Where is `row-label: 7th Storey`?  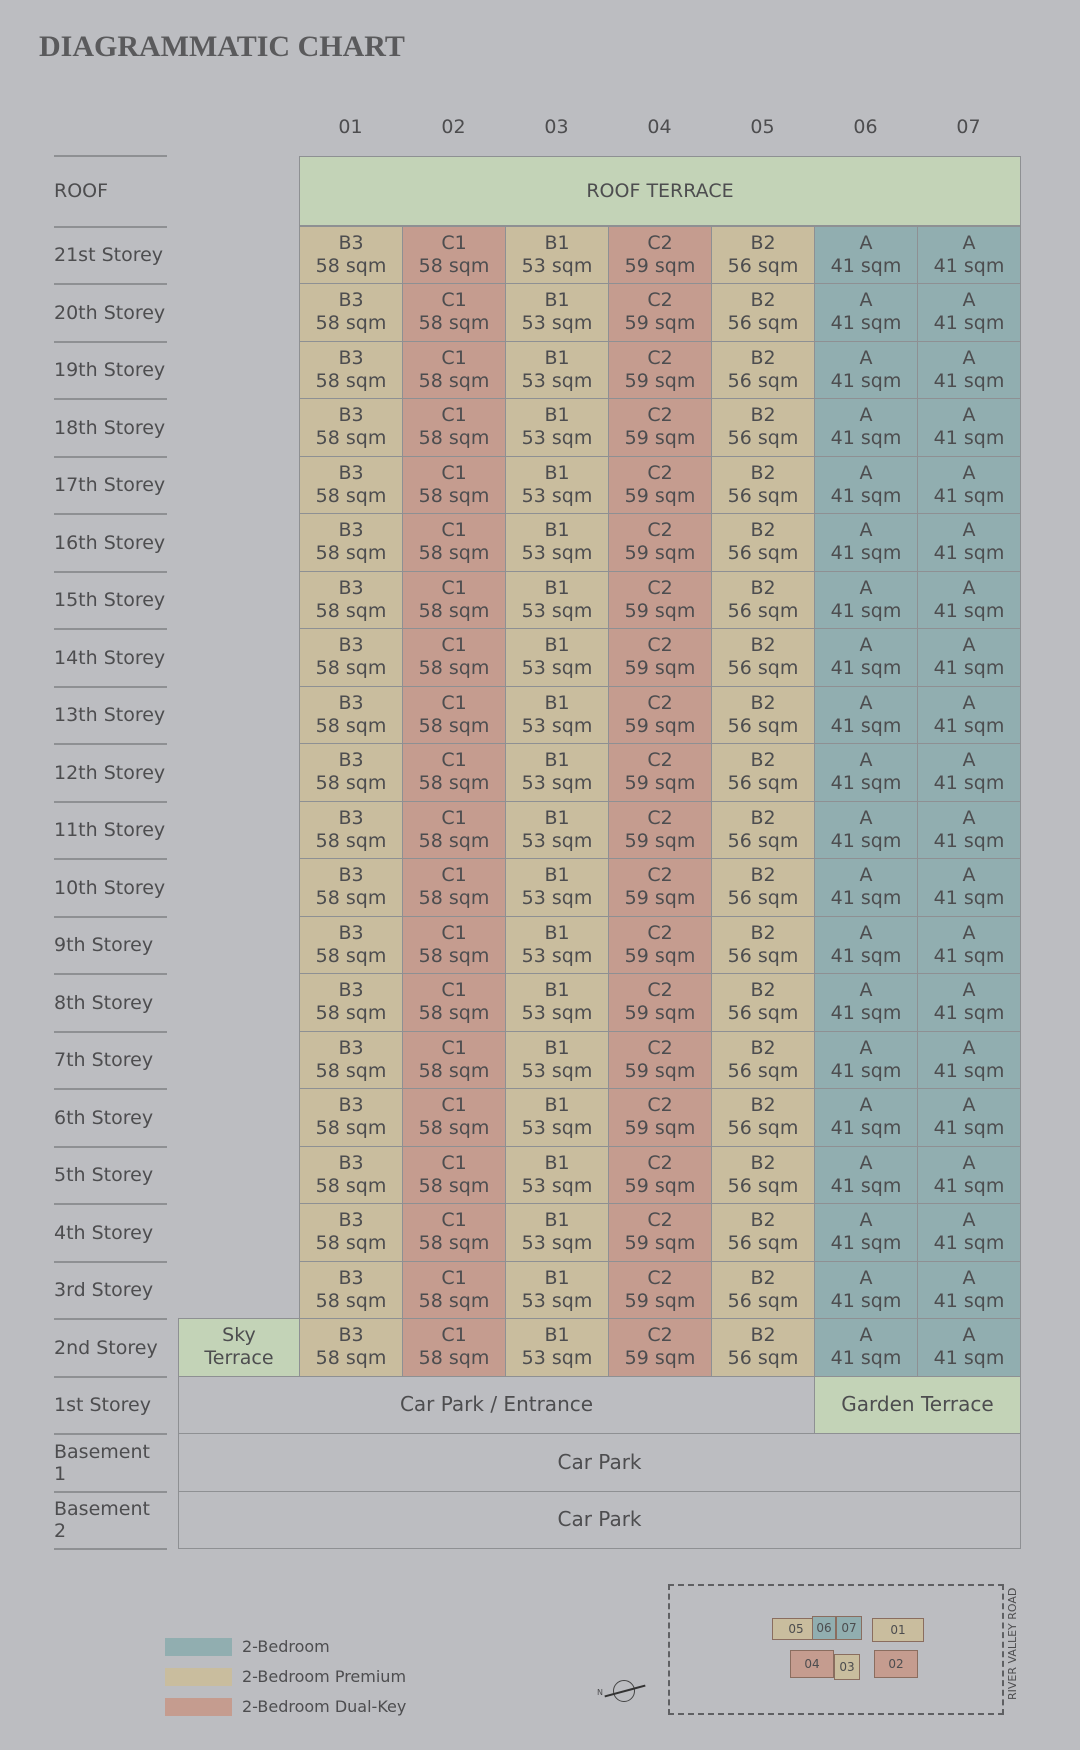 row-label: 7th Storey is located at coordinates (110, 1059).